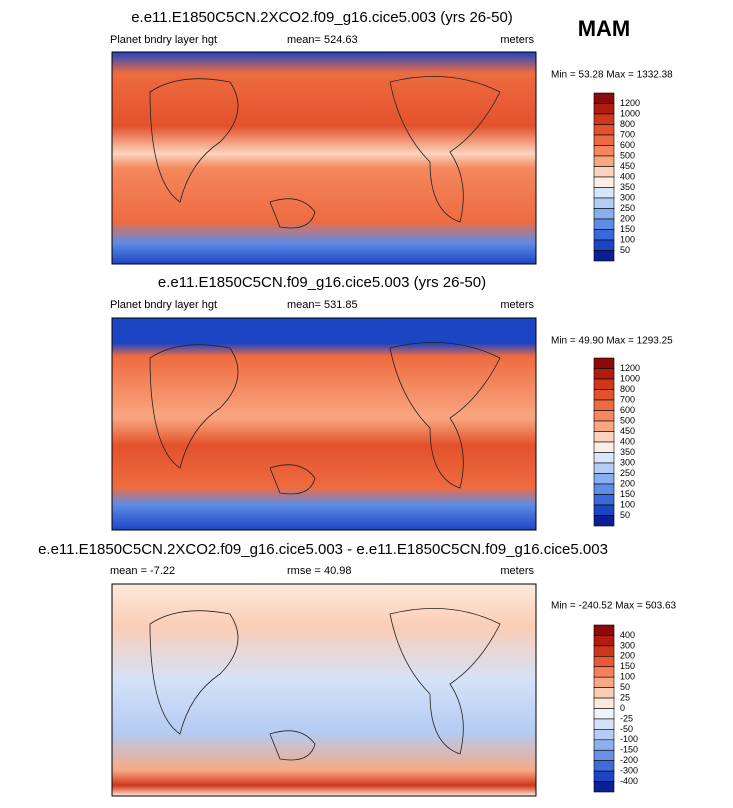 The image size is (733, 808). Describe the element at coordinates (612, 341) in the screenshot. I see `min-max: Min = 49.90 Max = 1293.25` at that location.